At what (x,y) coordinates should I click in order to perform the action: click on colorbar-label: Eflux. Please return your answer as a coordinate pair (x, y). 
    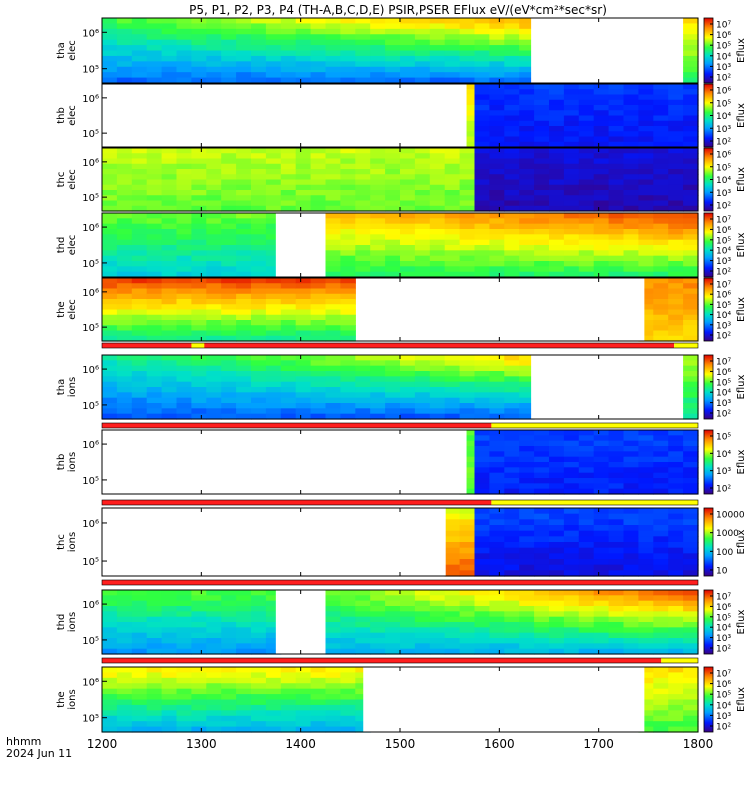
    Looking at the image, I should click on (741, 699).